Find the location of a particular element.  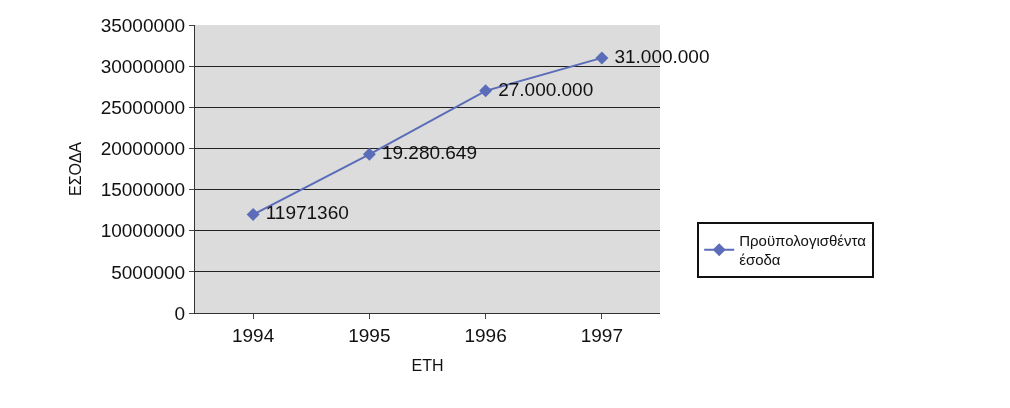

x-tick-label: 1996 is located at coordinates (485, 335).